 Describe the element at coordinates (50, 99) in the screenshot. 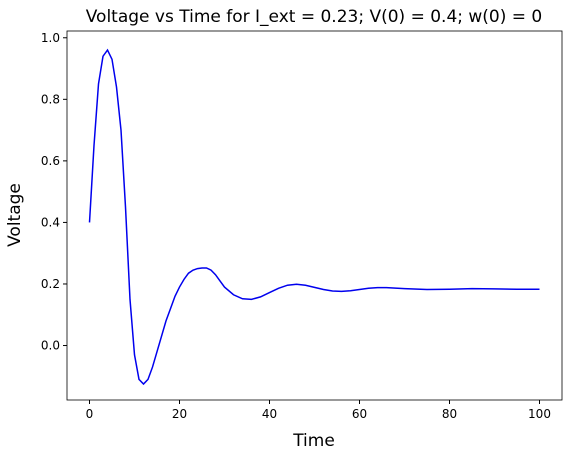

I see `y-tick-label: 0.8` at that location.